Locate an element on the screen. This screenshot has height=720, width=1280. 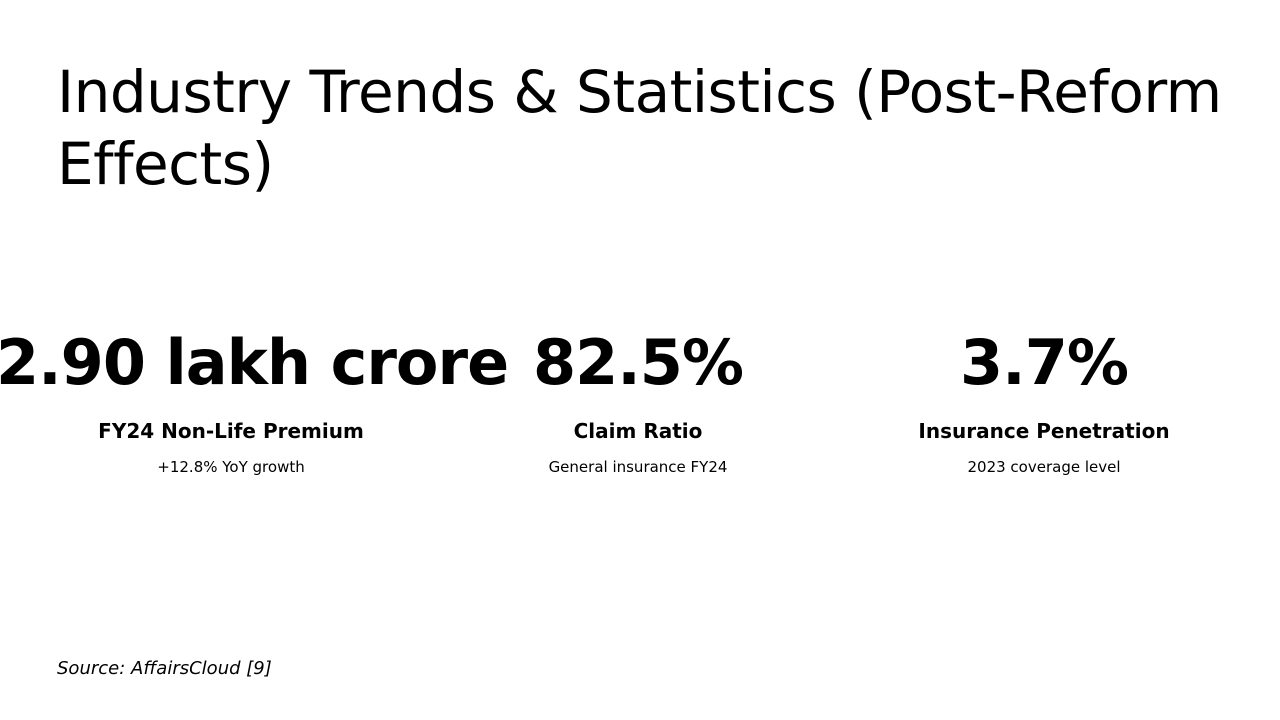
stat-label: Insurance Penetration is located at coordinates (1044, 431).